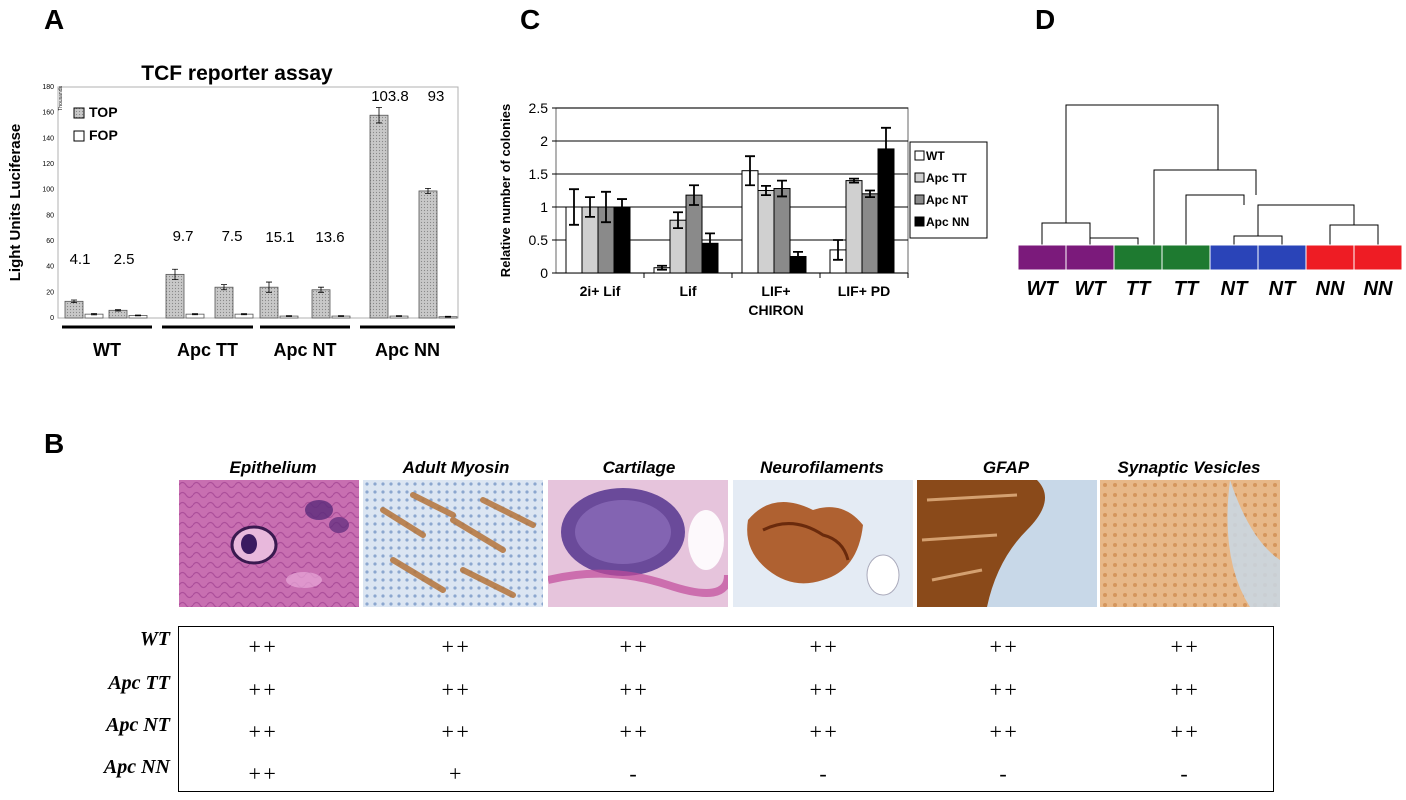 Image resolution: width=1406 pixels, height=800 pixels. What do you see at coordinates (183, 236) in the screenshot?
I see `ratio-label: 9.7` at bounding box center [183, 236].